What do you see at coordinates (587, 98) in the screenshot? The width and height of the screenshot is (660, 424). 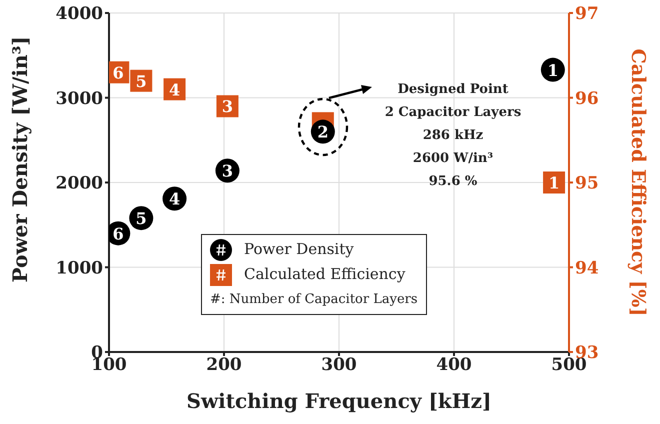 I see `y2-tick-label: 96` at bounding box center [587, 98].